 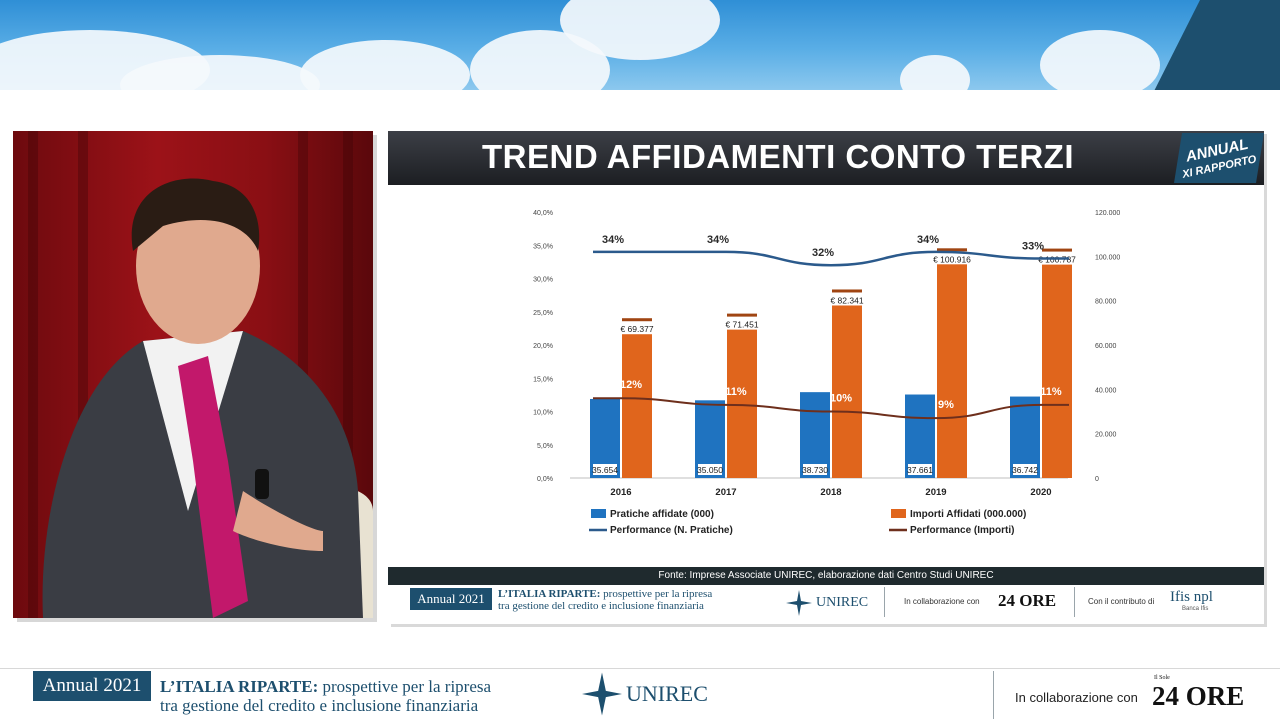 I want to click on performance-importi-label: 12%, so click(x=631, y=385).